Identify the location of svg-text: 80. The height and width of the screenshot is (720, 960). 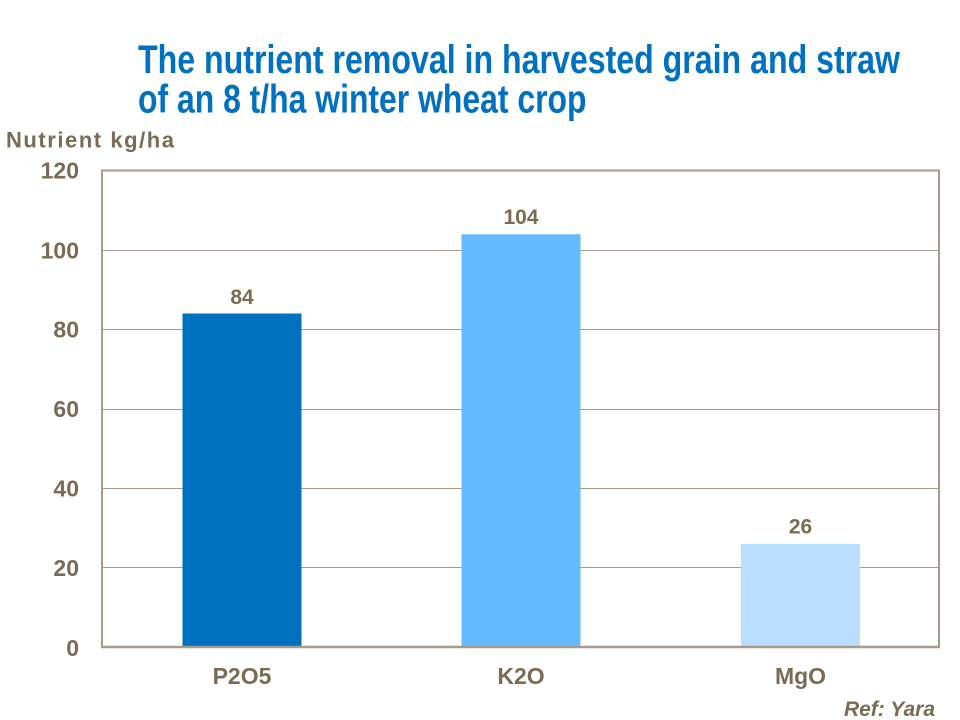
(66, 330).